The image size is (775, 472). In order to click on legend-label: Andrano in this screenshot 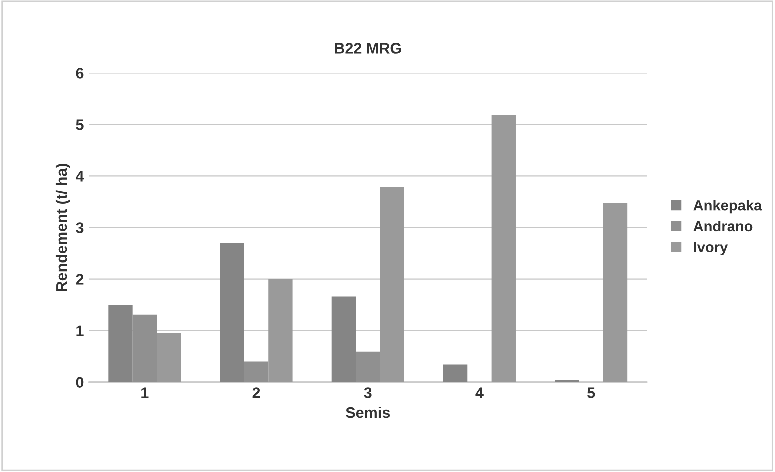, I will do `click(723, 226)`.